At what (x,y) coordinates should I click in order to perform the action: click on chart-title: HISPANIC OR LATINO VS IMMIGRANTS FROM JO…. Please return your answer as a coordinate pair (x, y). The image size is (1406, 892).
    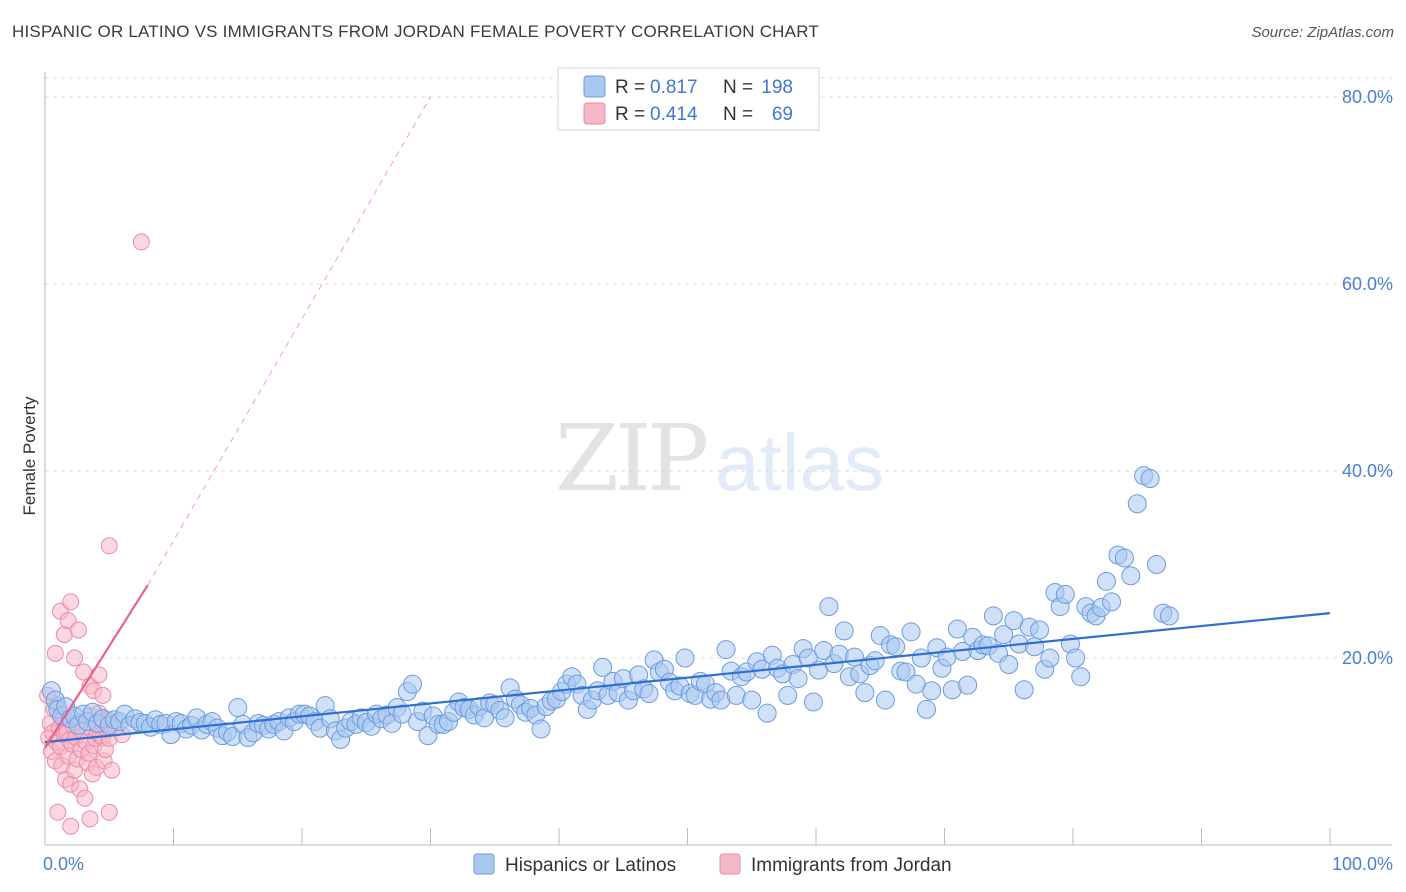
    Looking at the image, I should click on (415, 31).